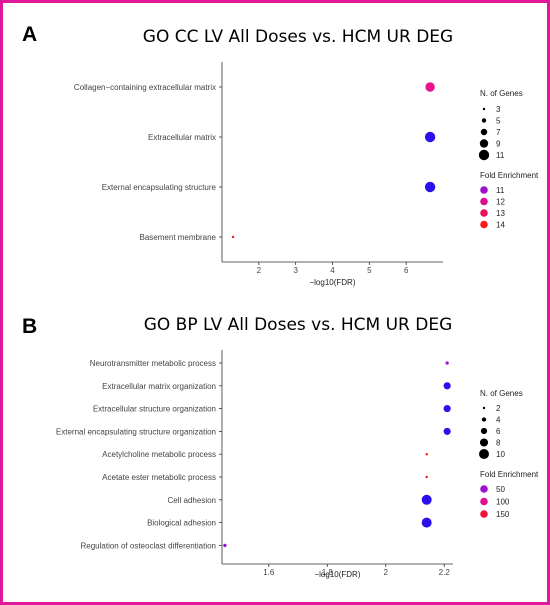 The image size is (550, 605). I want to click on size-legend-label: 9, so click(498, 144).